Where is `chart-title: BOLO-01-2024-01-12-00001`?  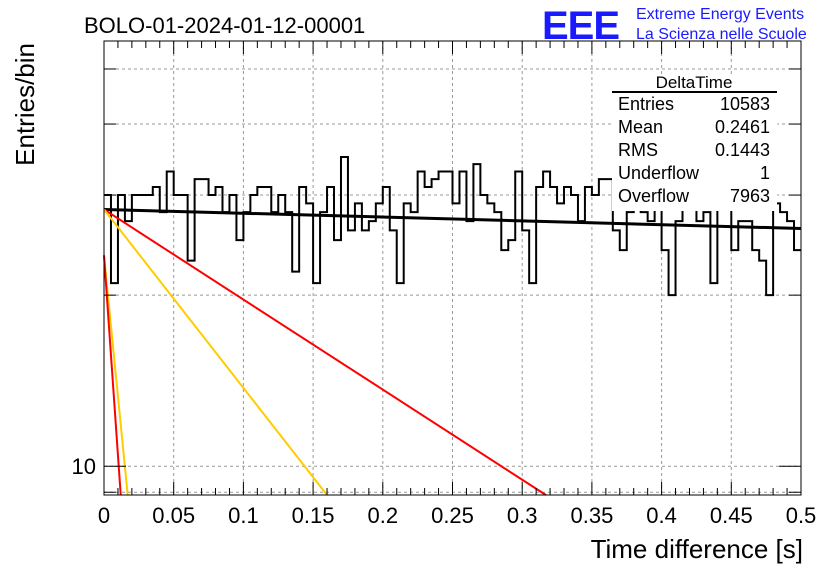
chart-title: BOLO-01-2024-01-12-00001 is located at coordinates (224, 25).